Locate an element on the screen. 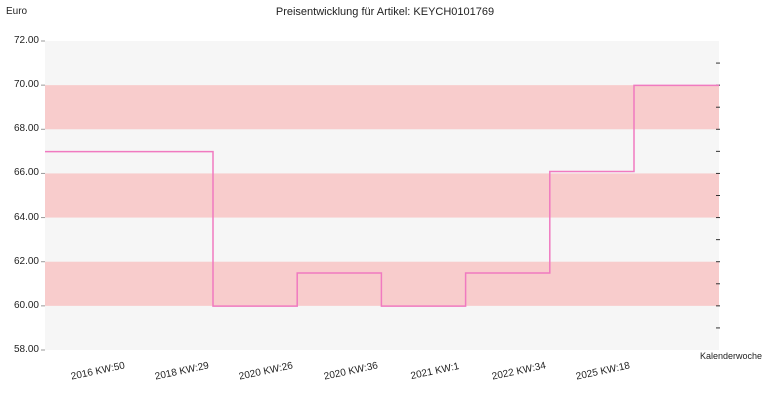  x-axis-unit: Kalenderwoche is located at coordinates (731, 356).